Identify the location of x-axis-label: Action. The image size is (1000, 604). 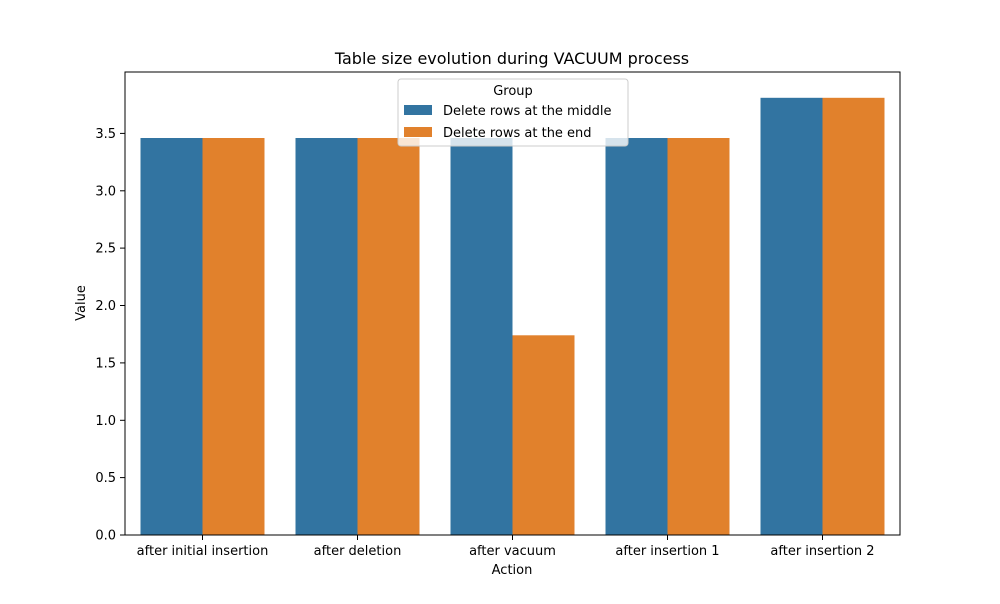
(512, 570).